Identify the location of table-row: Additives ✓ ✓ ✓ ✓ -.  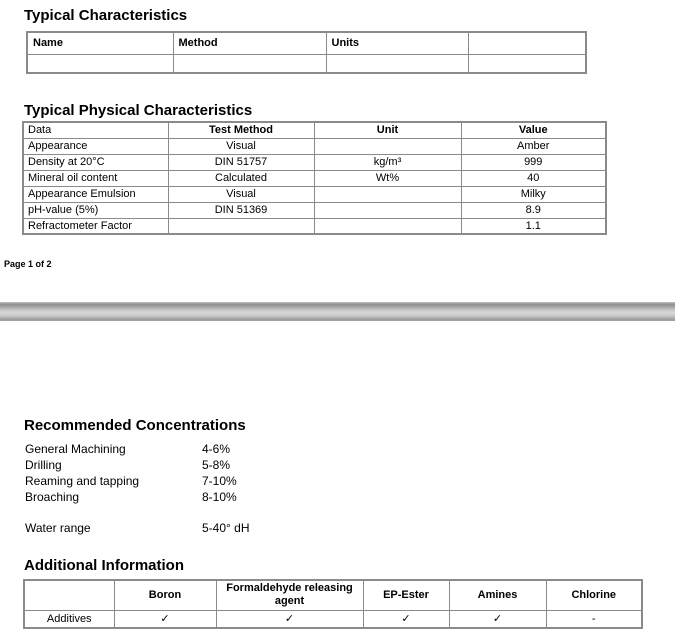
(333, 619).